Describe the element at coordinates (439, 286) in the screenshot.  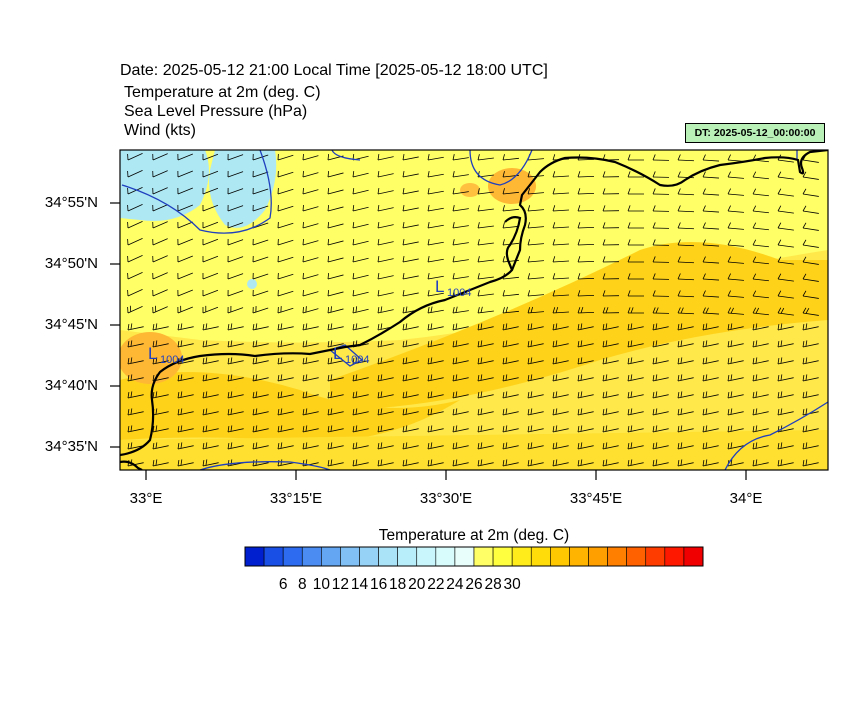
I see `low-label: L` at that location.